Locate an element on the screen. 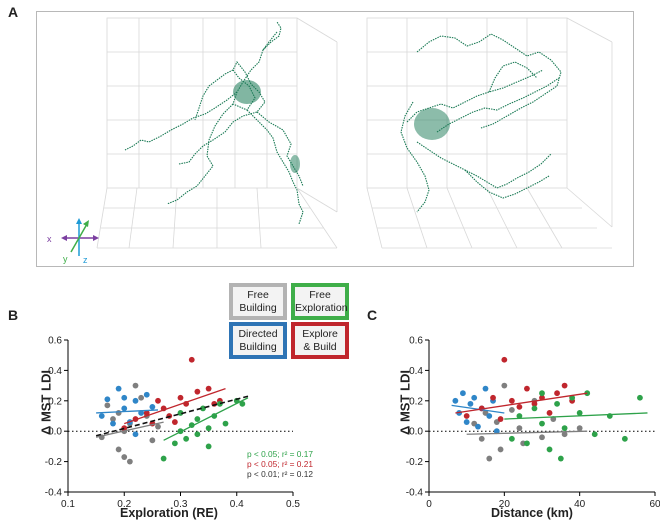 Image resolution: width=661 pixels, height=527 pixels. legend-free-exploration: Free Exploration is located at coordinates (320, 301).